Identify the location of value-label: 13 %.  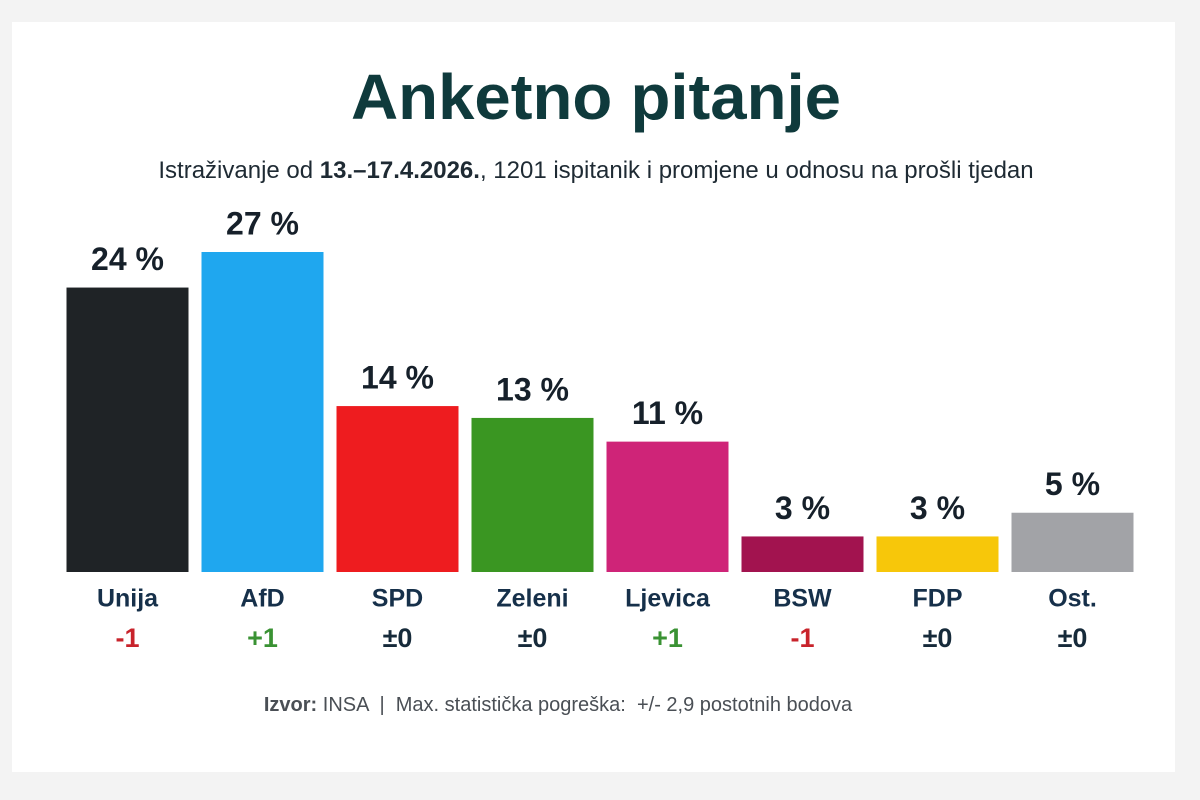
(532, 389).